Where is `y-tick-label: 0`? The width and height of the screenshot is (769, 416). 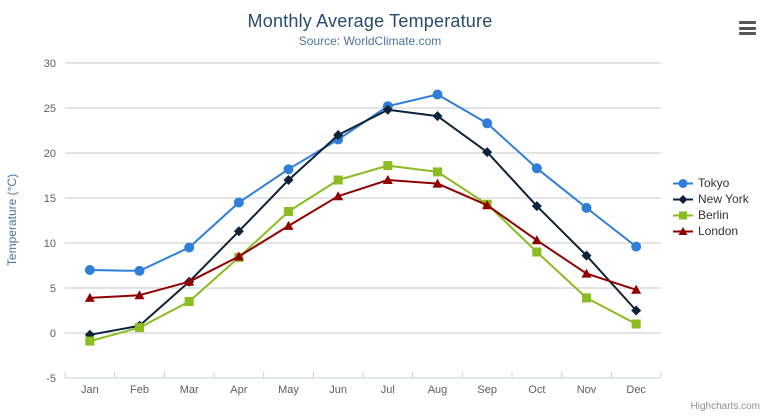 y-tick-label: 0 is located at coordinates (53, 334).